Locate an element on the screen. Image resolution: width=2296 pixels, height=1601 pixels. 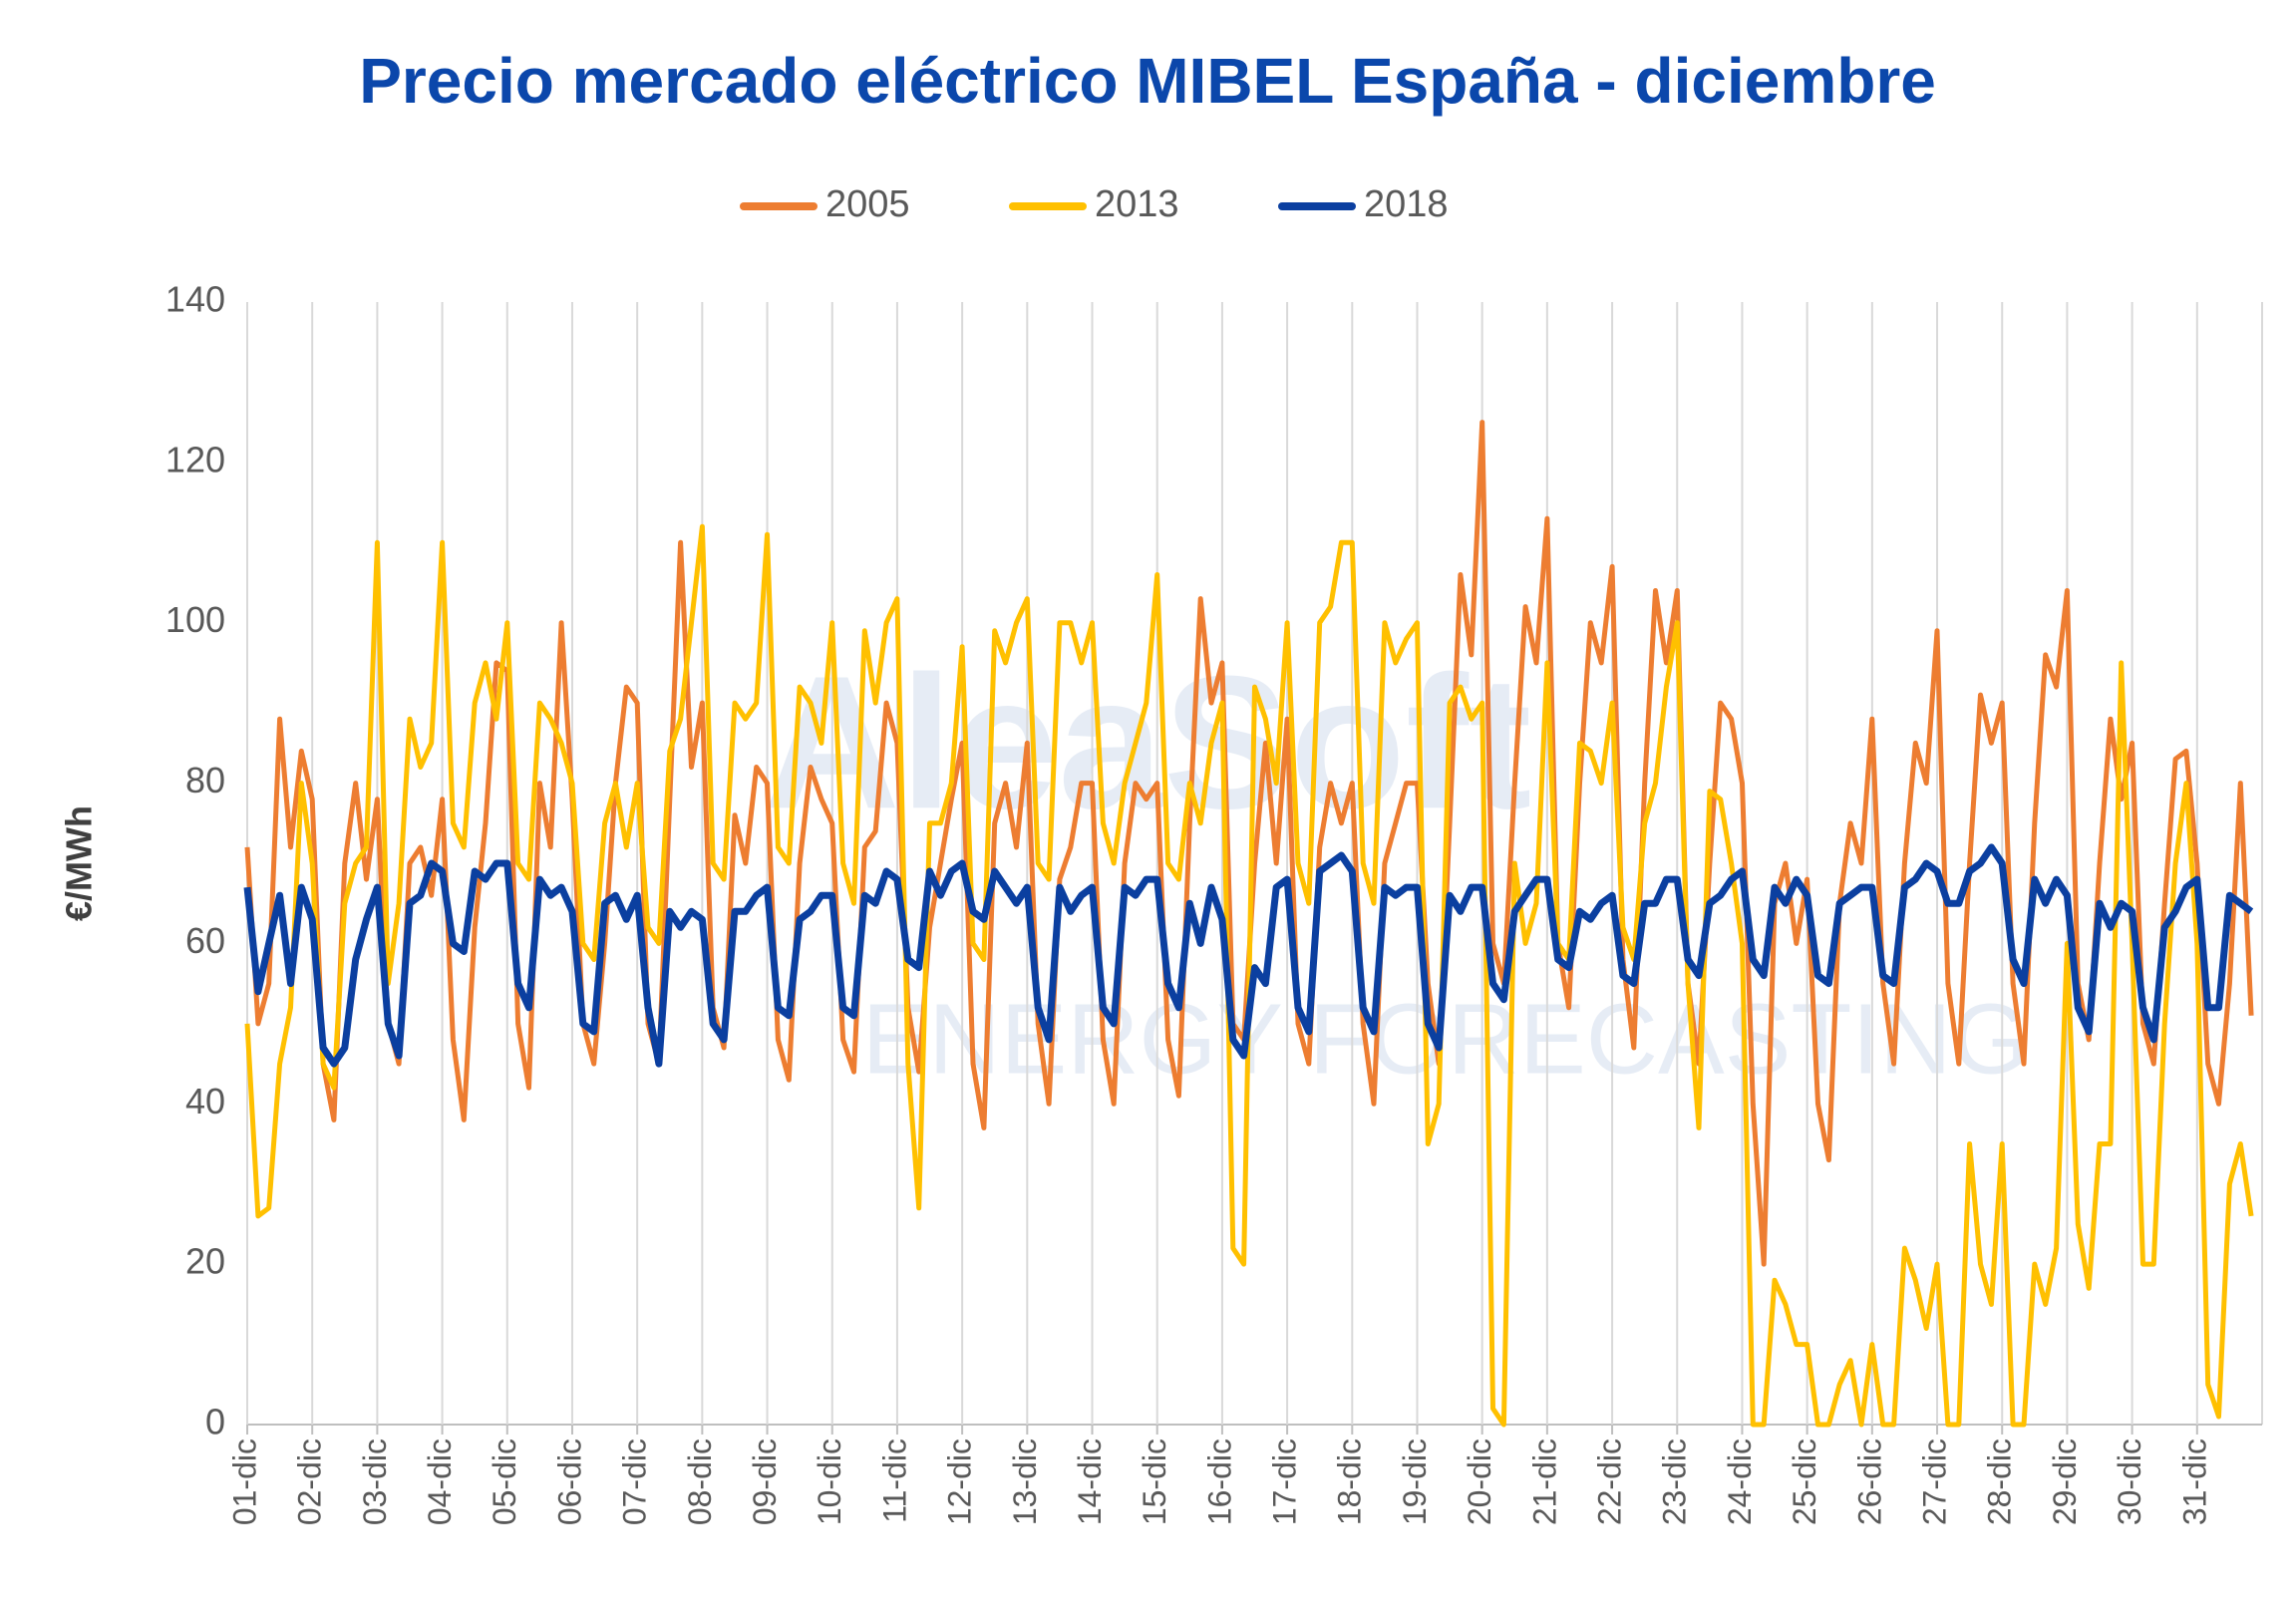
y-tick-label: 60 is located at coordinates (205, 940).